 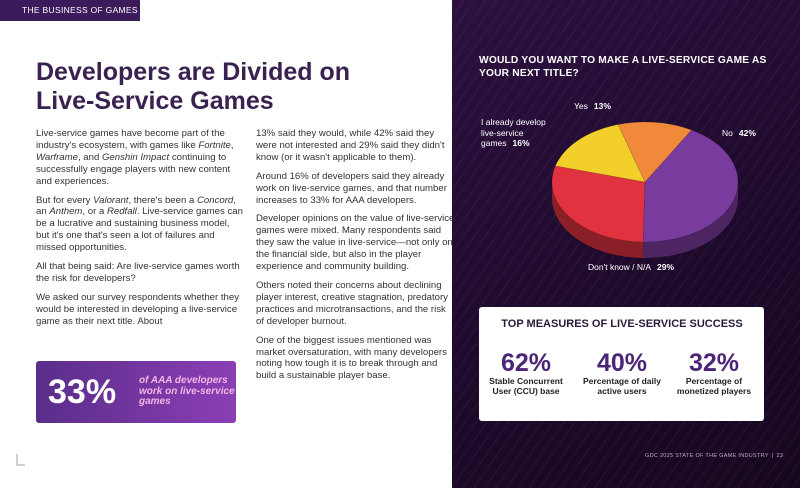 What do you see at coordinates (70, 10) in the screenshot?
I see `section-tag: THE BUSINESS OF GAMES` at bounding box center [70, 10].